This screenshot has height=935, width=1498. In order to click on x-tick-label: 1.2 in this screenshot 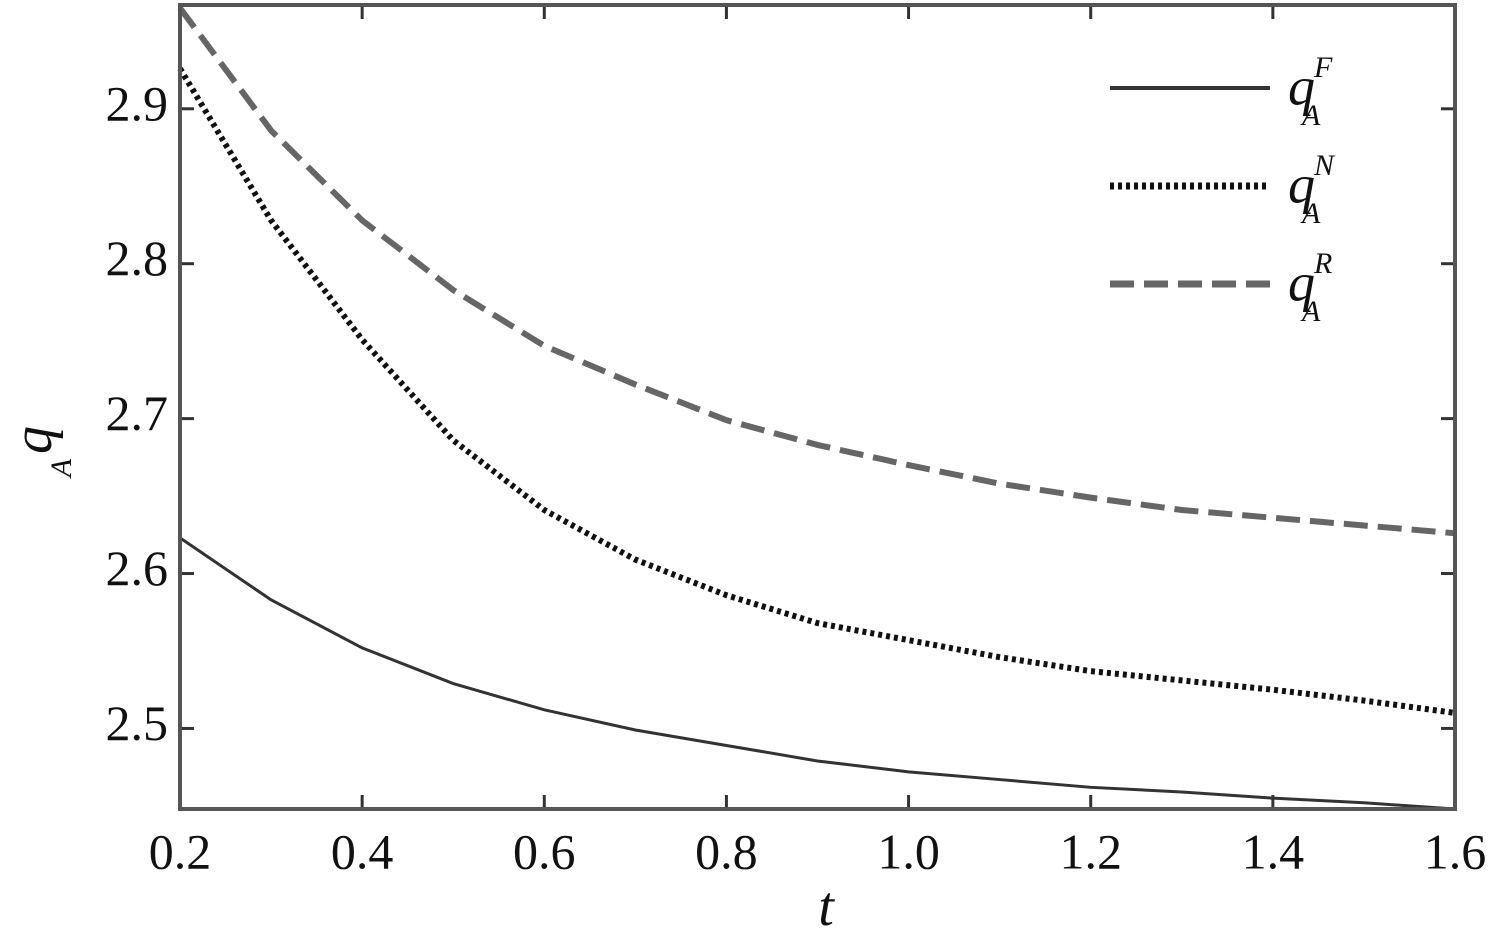, I will do `click(1090, 851)`.